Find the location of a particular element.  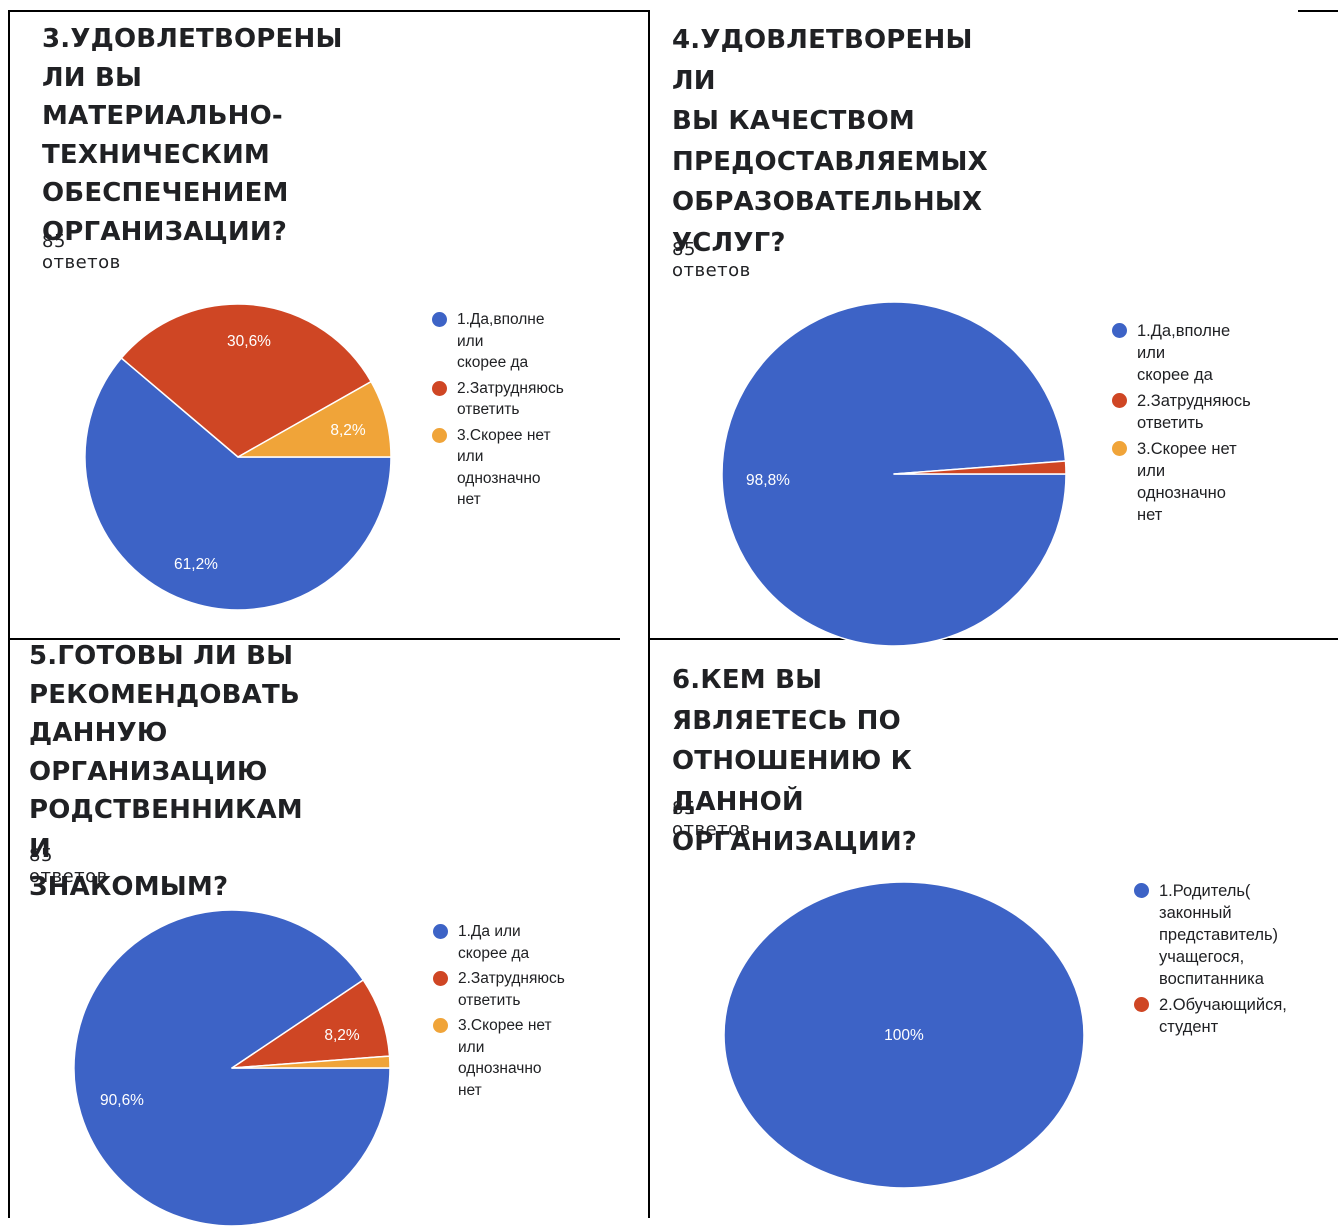

grid-horizontal-left is located at coordinates (314, 639).